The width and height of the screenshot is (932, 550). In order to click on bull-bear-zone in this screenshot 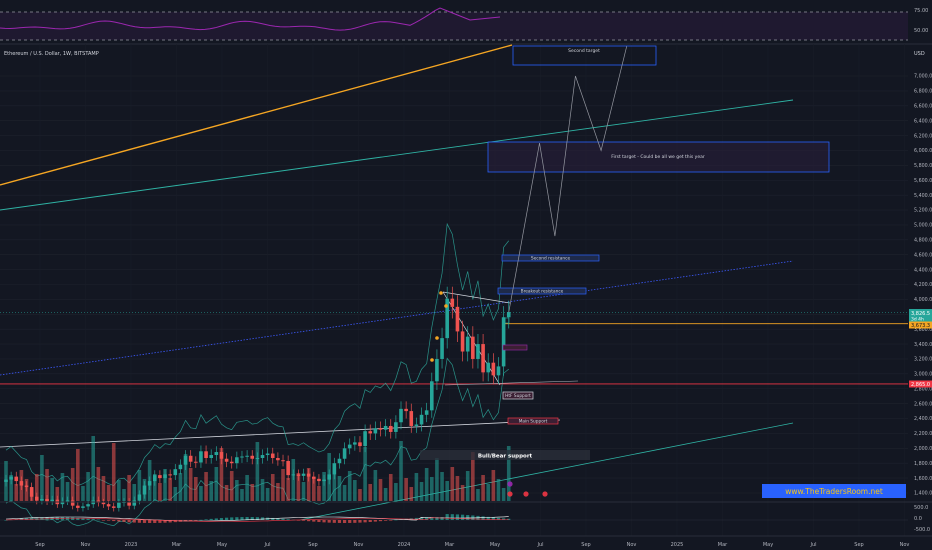, I will do `click(505, 455)`.